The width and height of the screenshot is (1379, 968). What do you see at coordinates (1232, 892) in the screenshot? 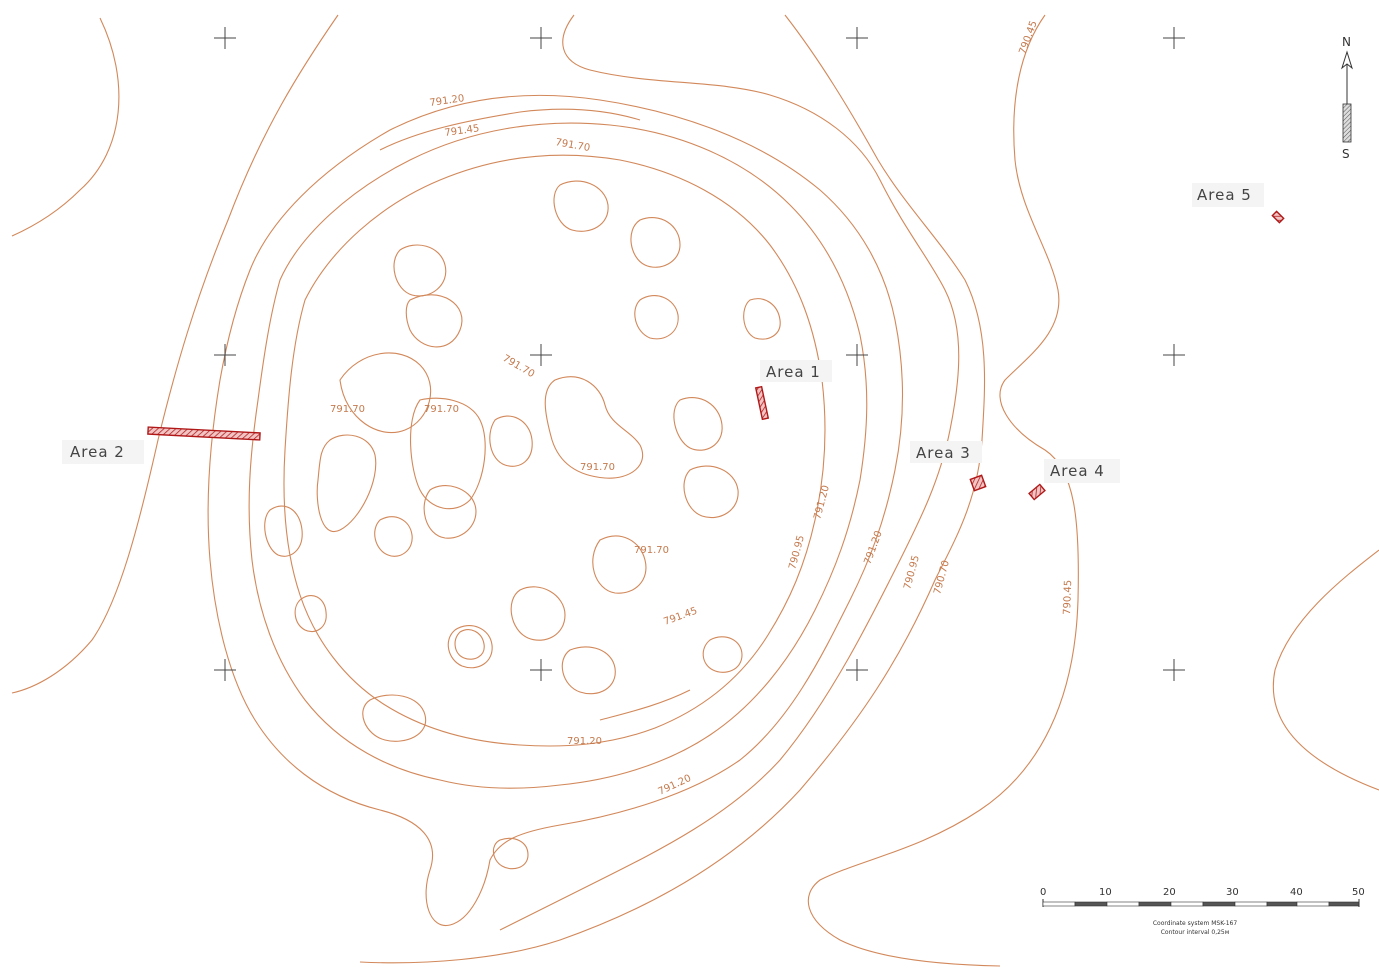
I see `scale-tick: 30` at bounding box center [1232, 892].